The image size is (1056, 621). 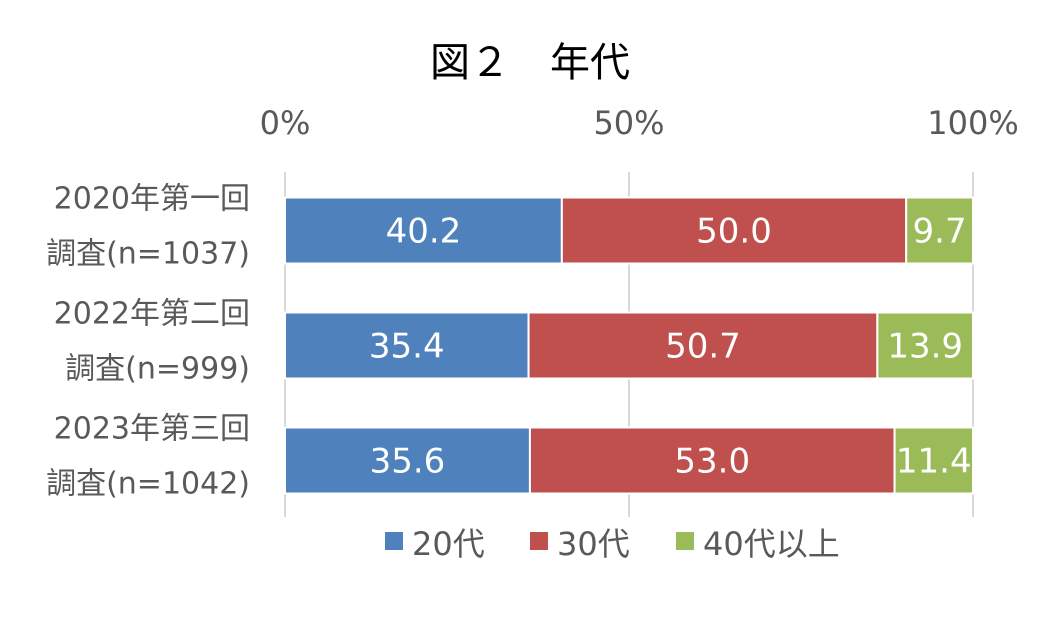 I want to click on category-label: 2022年第二回, so click(x=152, y=314).